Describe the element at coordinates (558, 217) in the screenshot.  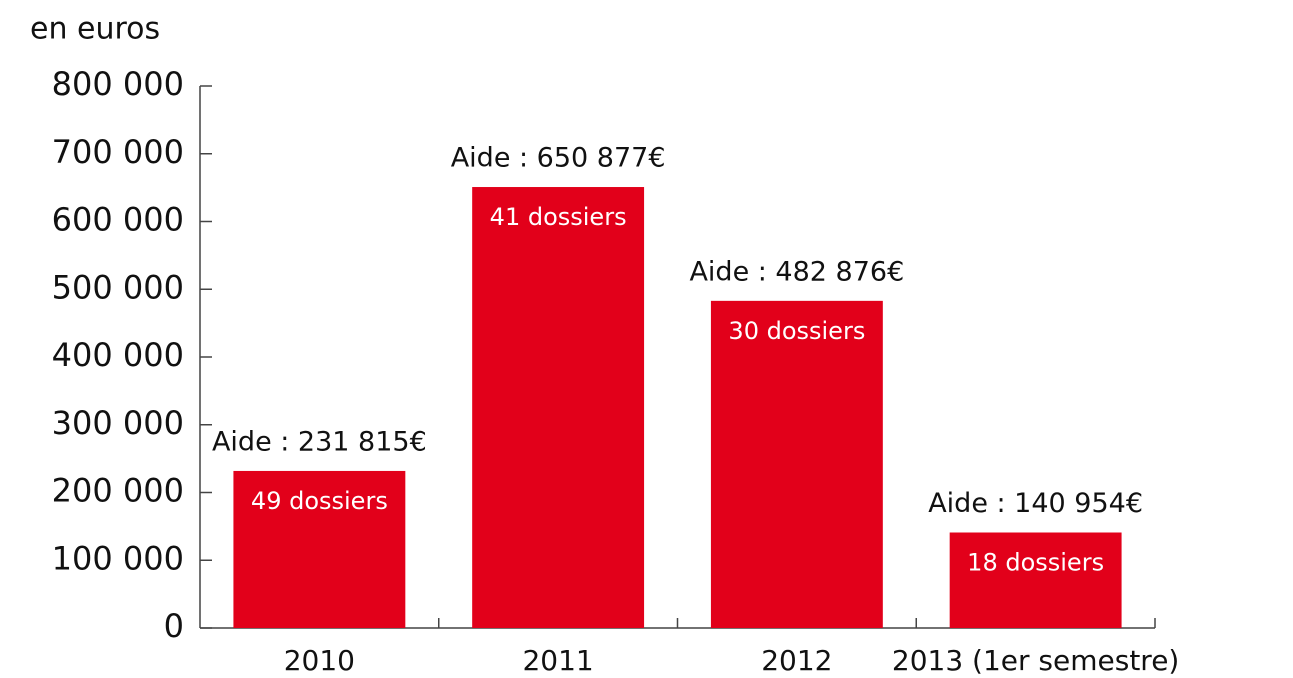
I see `bar-annotation: 41 dossiers` at that location.